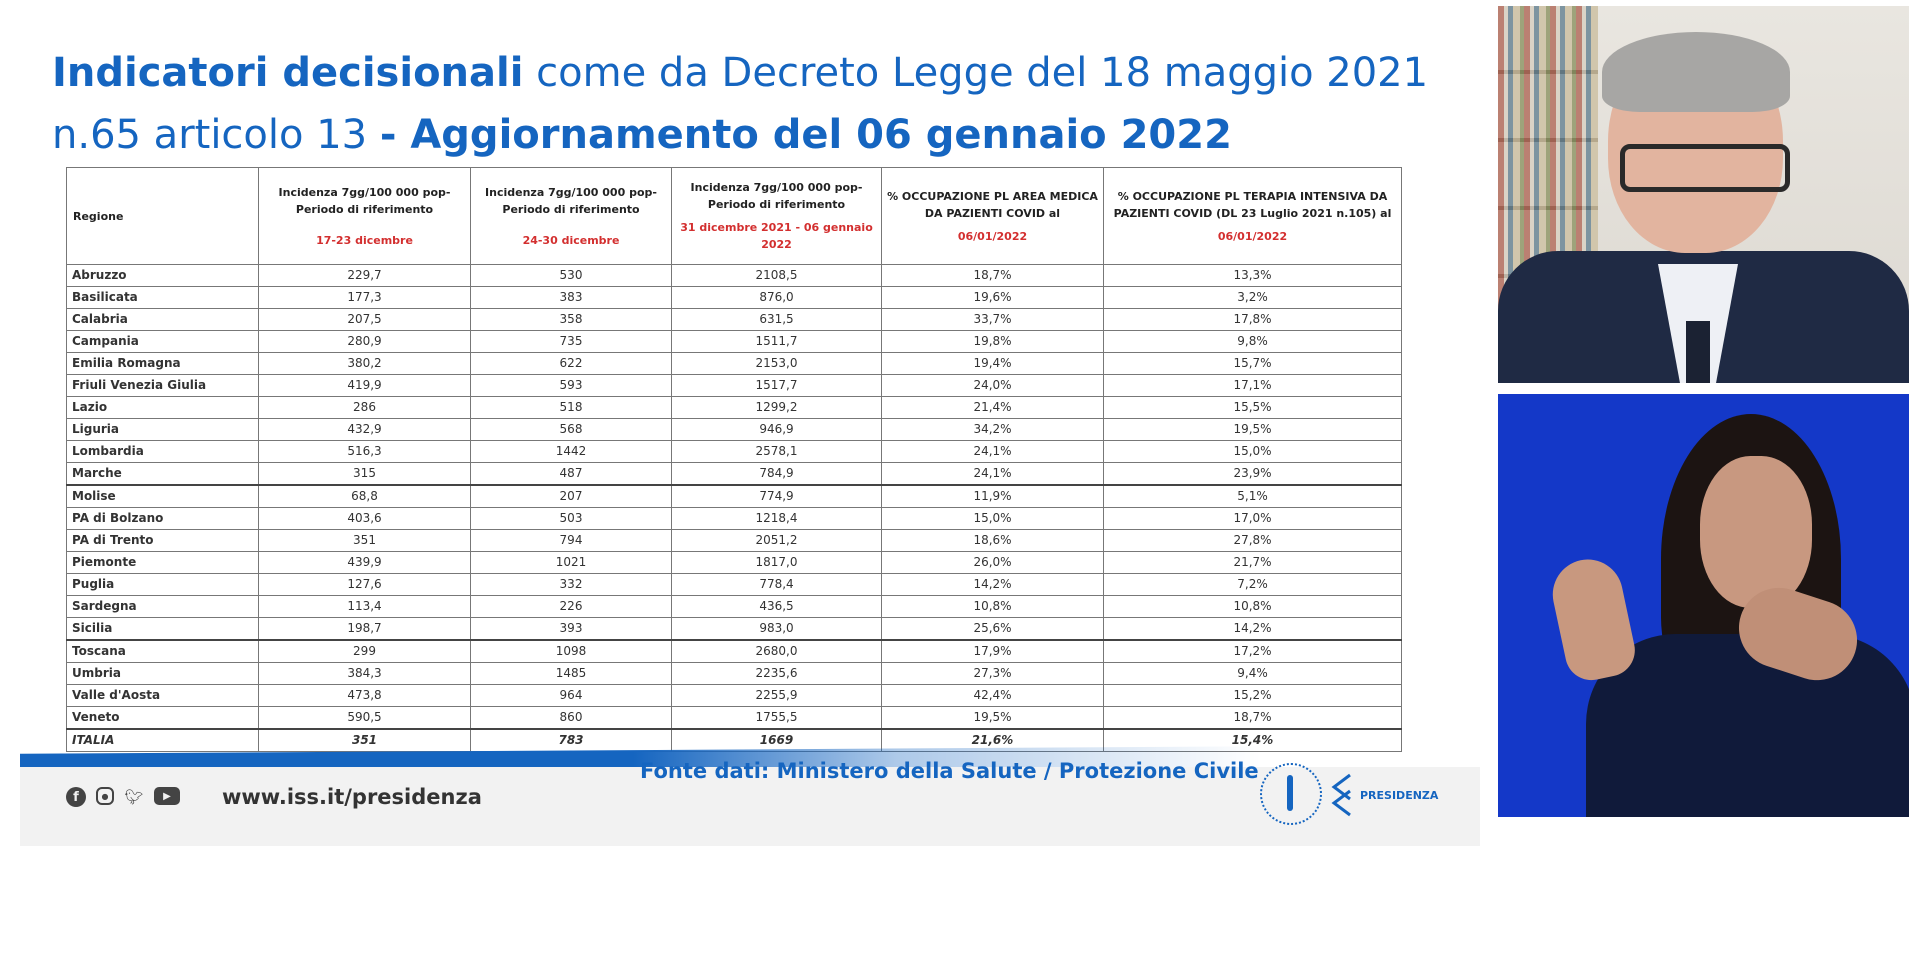 Image resolution: width=1909 pixels, height=969 pixels. Describe the element at coordinates (776, 629) in the screenshot. I see `cell-c3: 983,0` at that location.